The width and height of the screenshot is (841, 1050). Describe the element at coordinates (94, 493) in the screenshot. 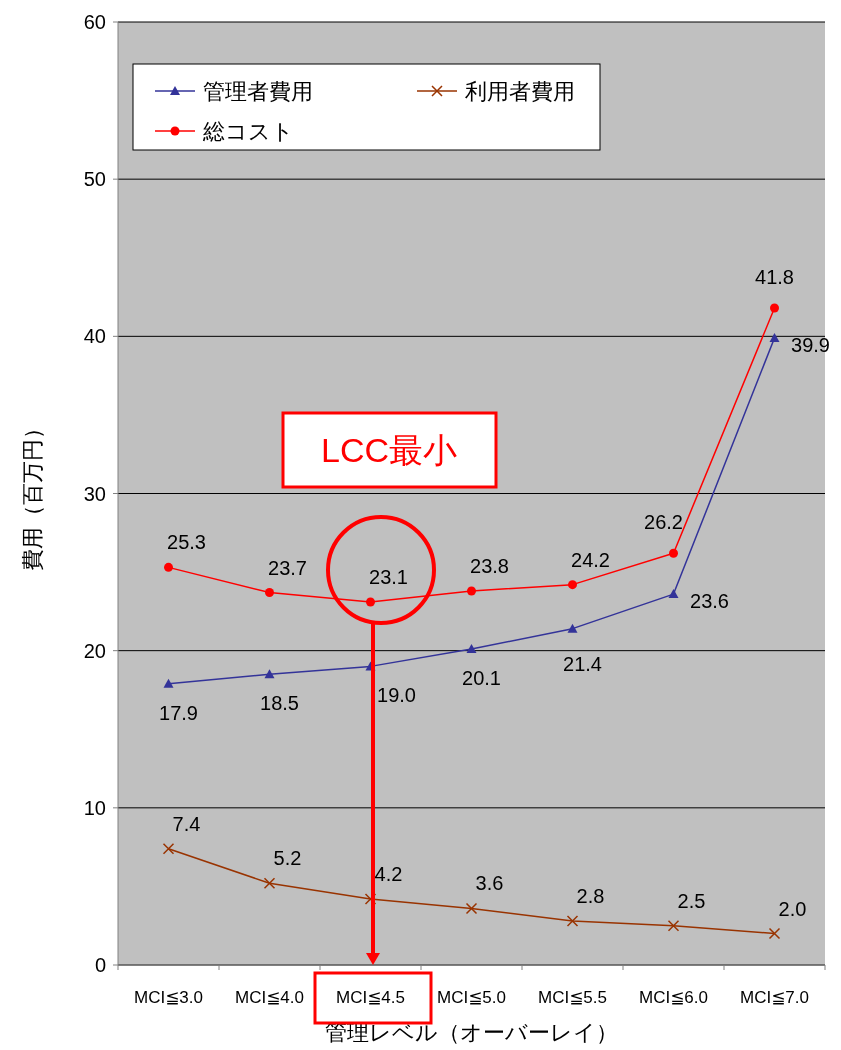

I see `y-tick-label: 30` at that location.